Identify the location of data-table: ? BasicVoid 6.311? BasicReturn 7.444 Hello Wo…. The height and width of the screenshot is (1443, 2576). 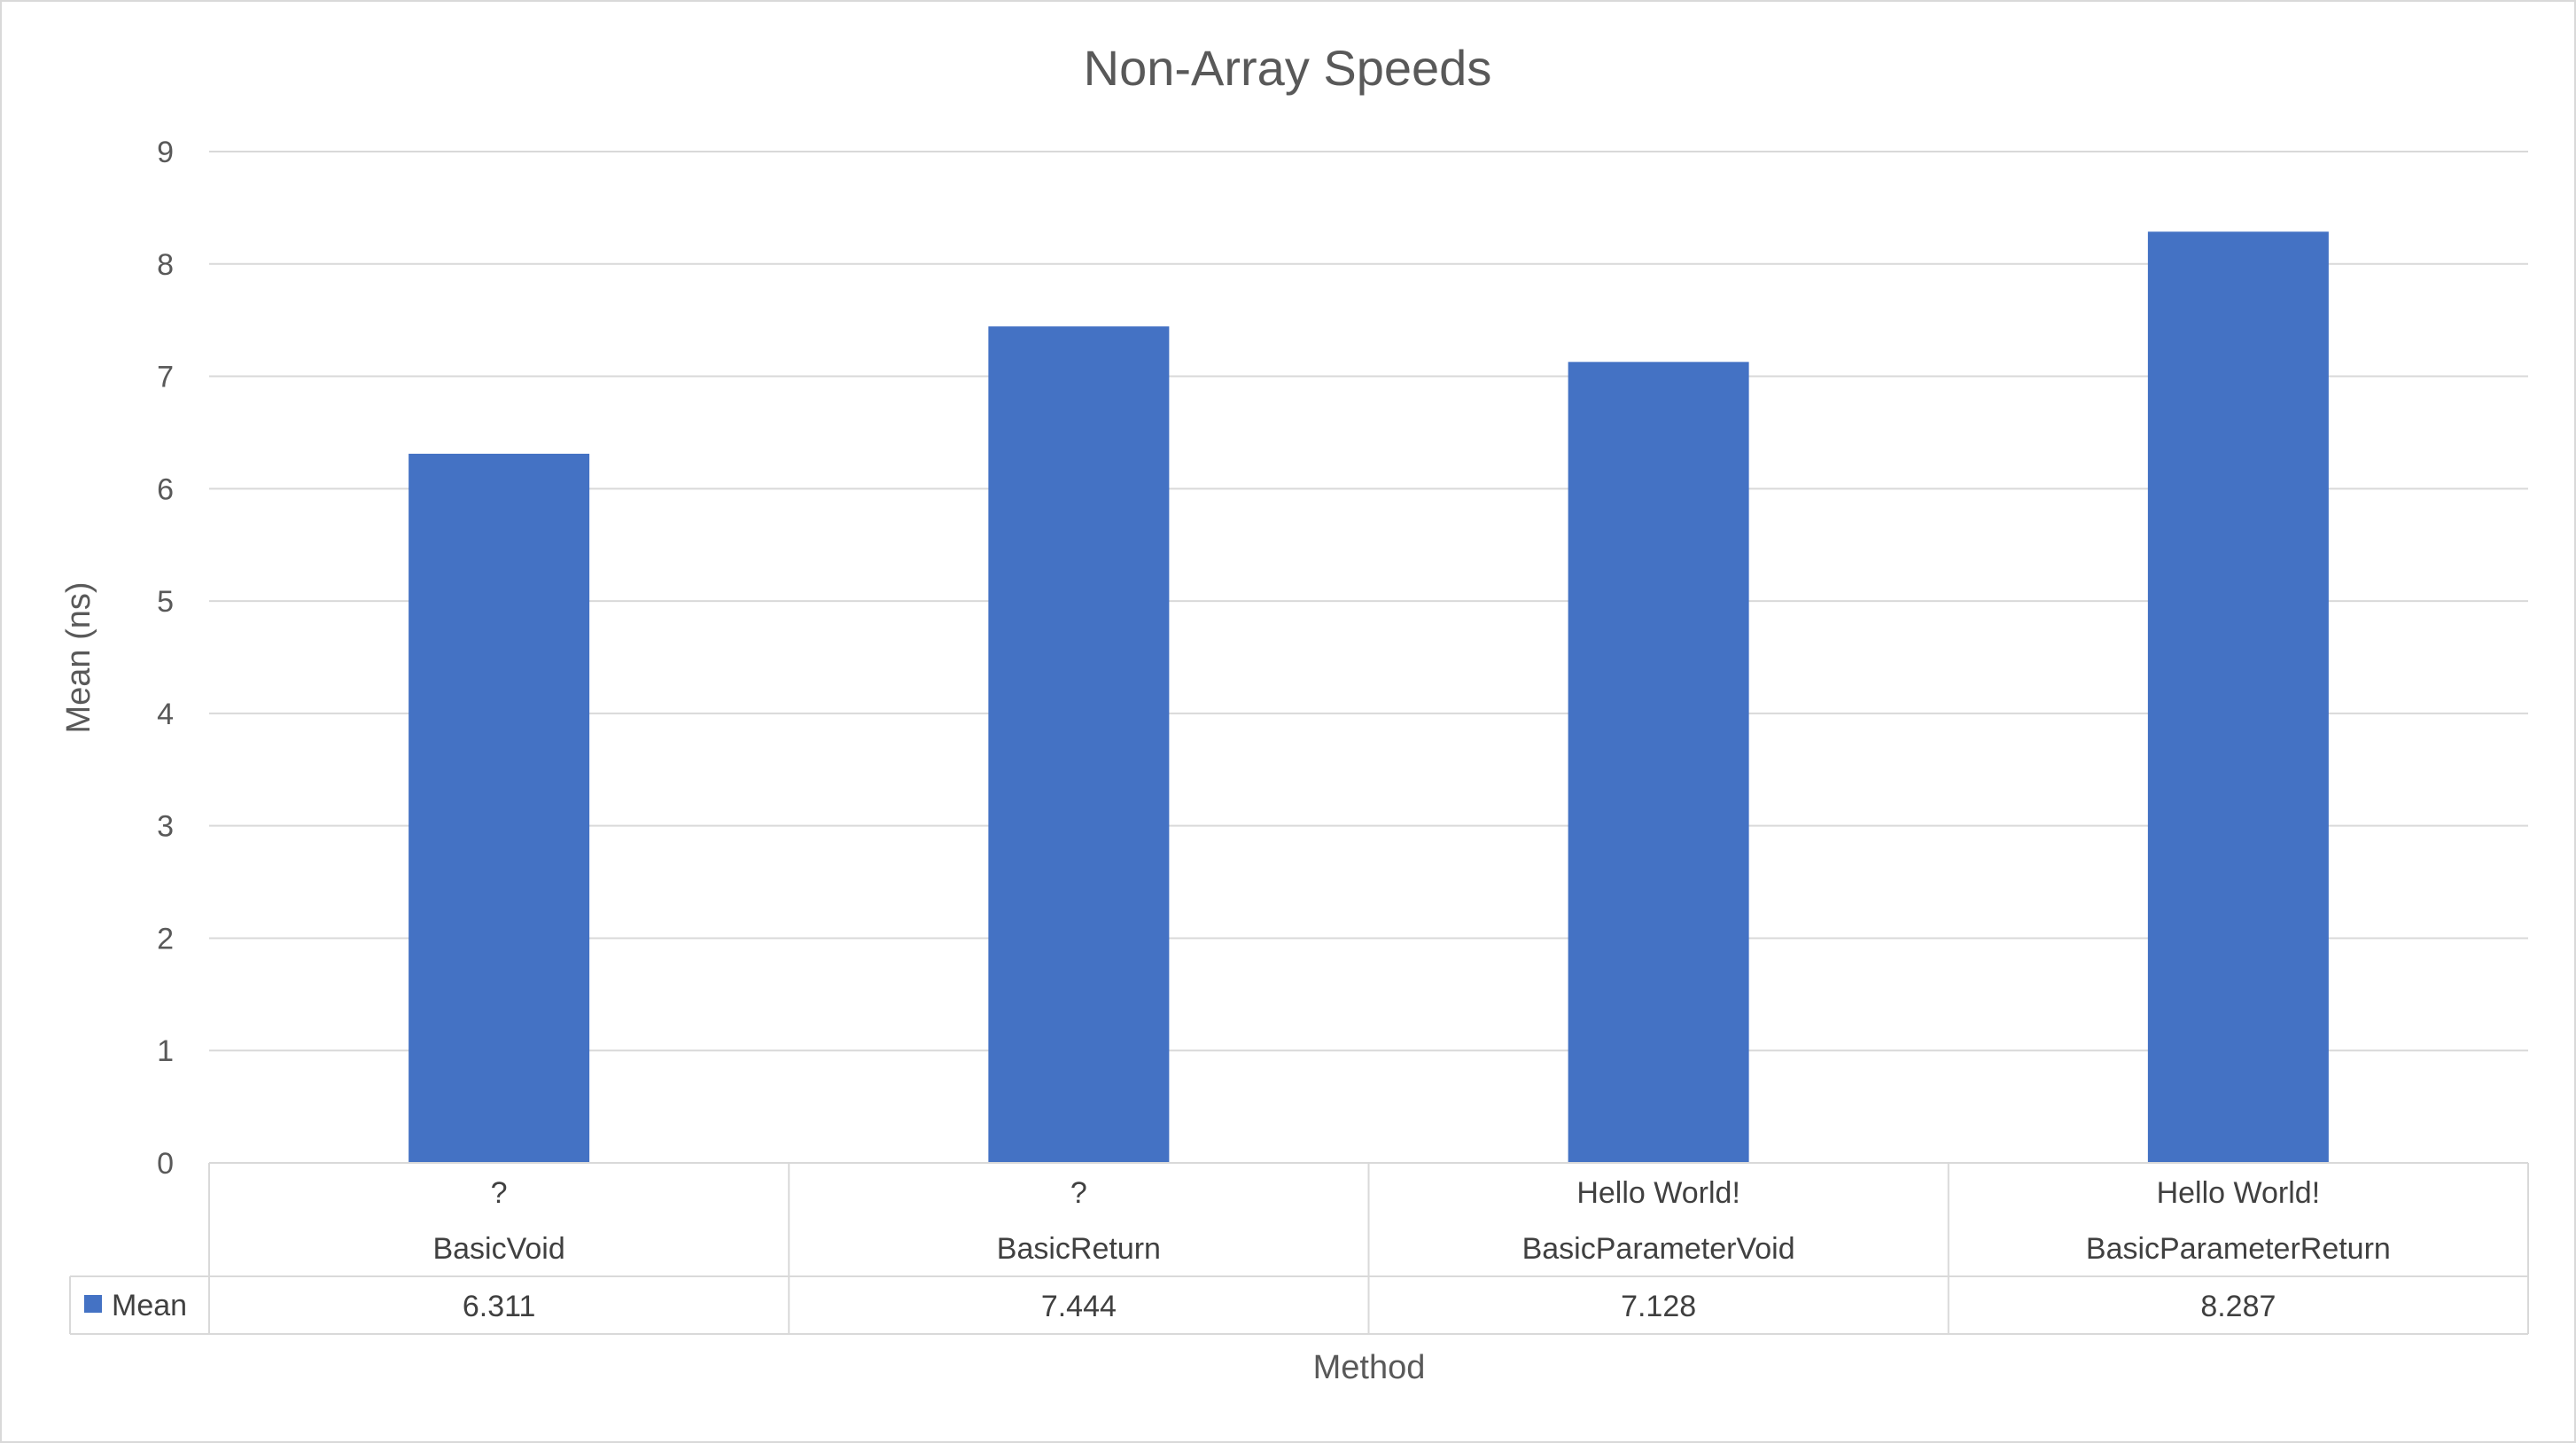
(1299, 1248).